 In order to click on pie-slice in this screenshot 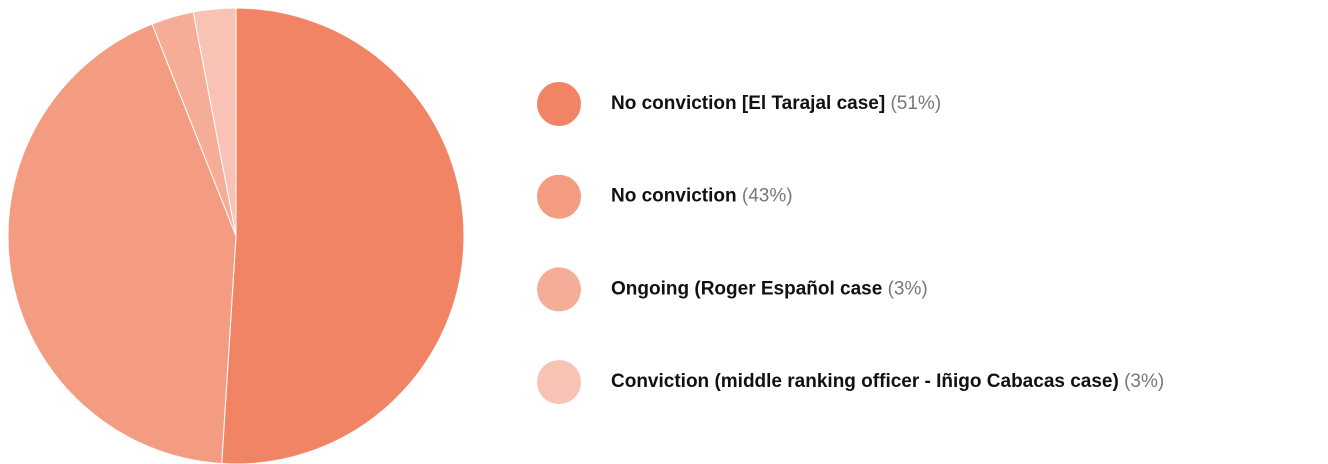, I will do `click(214, 122)`.